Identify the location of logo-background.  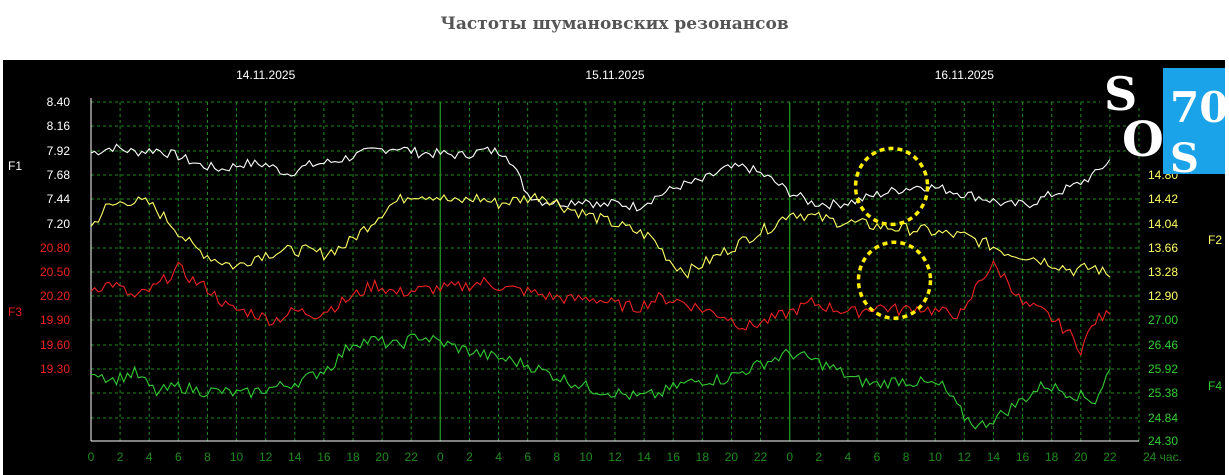
(1194, 121).